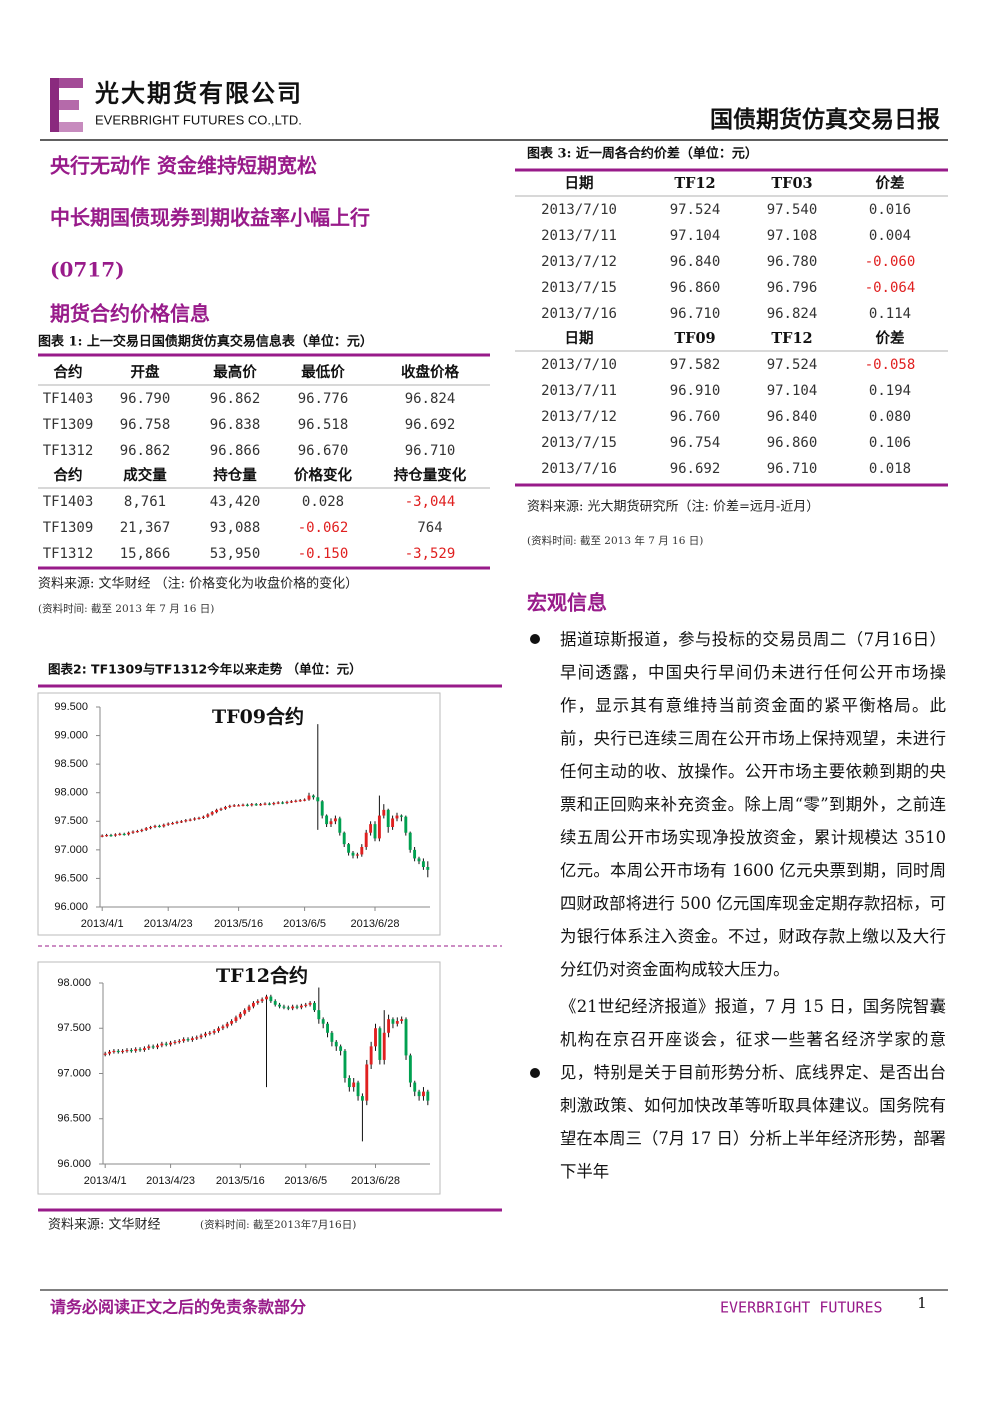  Describe the element at coordinates (890, 469) in the screenshot. I see `table-cell: 0.018` at that location.